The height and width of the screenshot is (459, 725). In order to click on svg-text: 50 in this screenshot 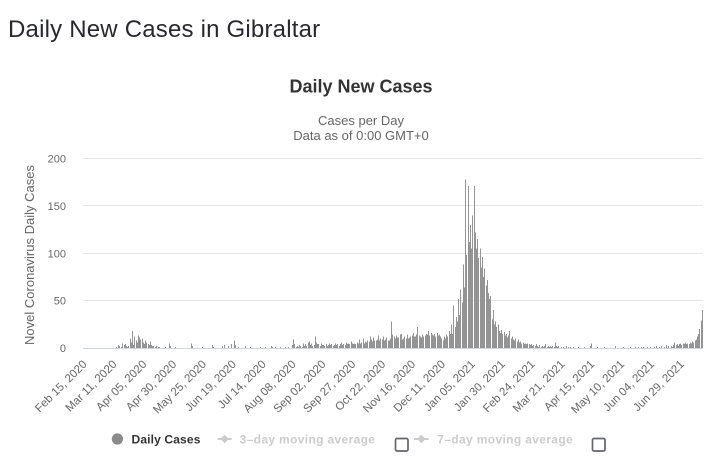, I will do `click(60, 302)`.